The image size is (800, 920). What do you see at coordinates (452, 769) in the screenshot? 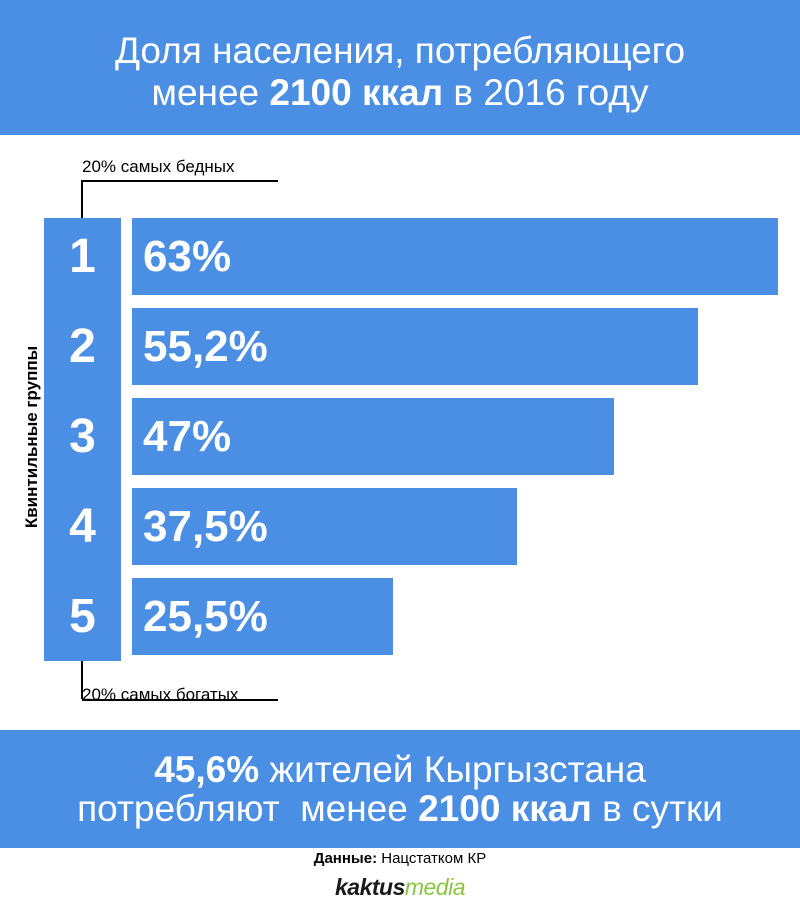
I see `summary-line-1-rest: жителей Кыргызстана` at bounding box center [452, 769].